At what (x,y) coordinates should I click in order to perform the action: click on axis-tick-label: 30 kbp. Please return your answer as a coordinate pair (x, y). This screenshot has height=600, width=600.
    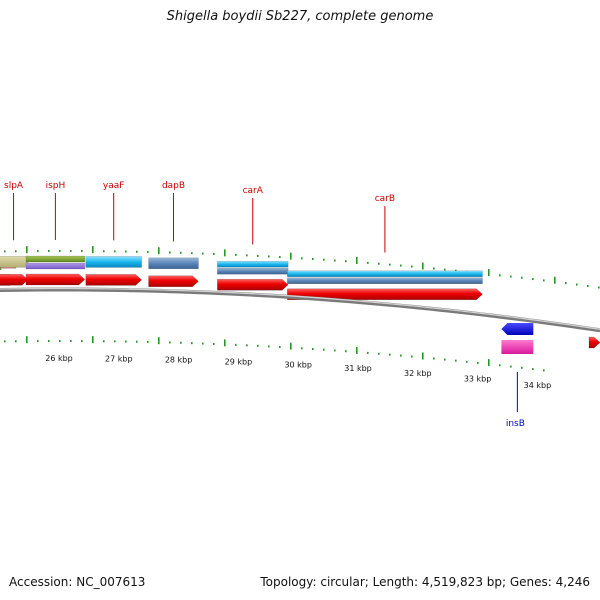
    Looking at the image, I should click on (298, 364).